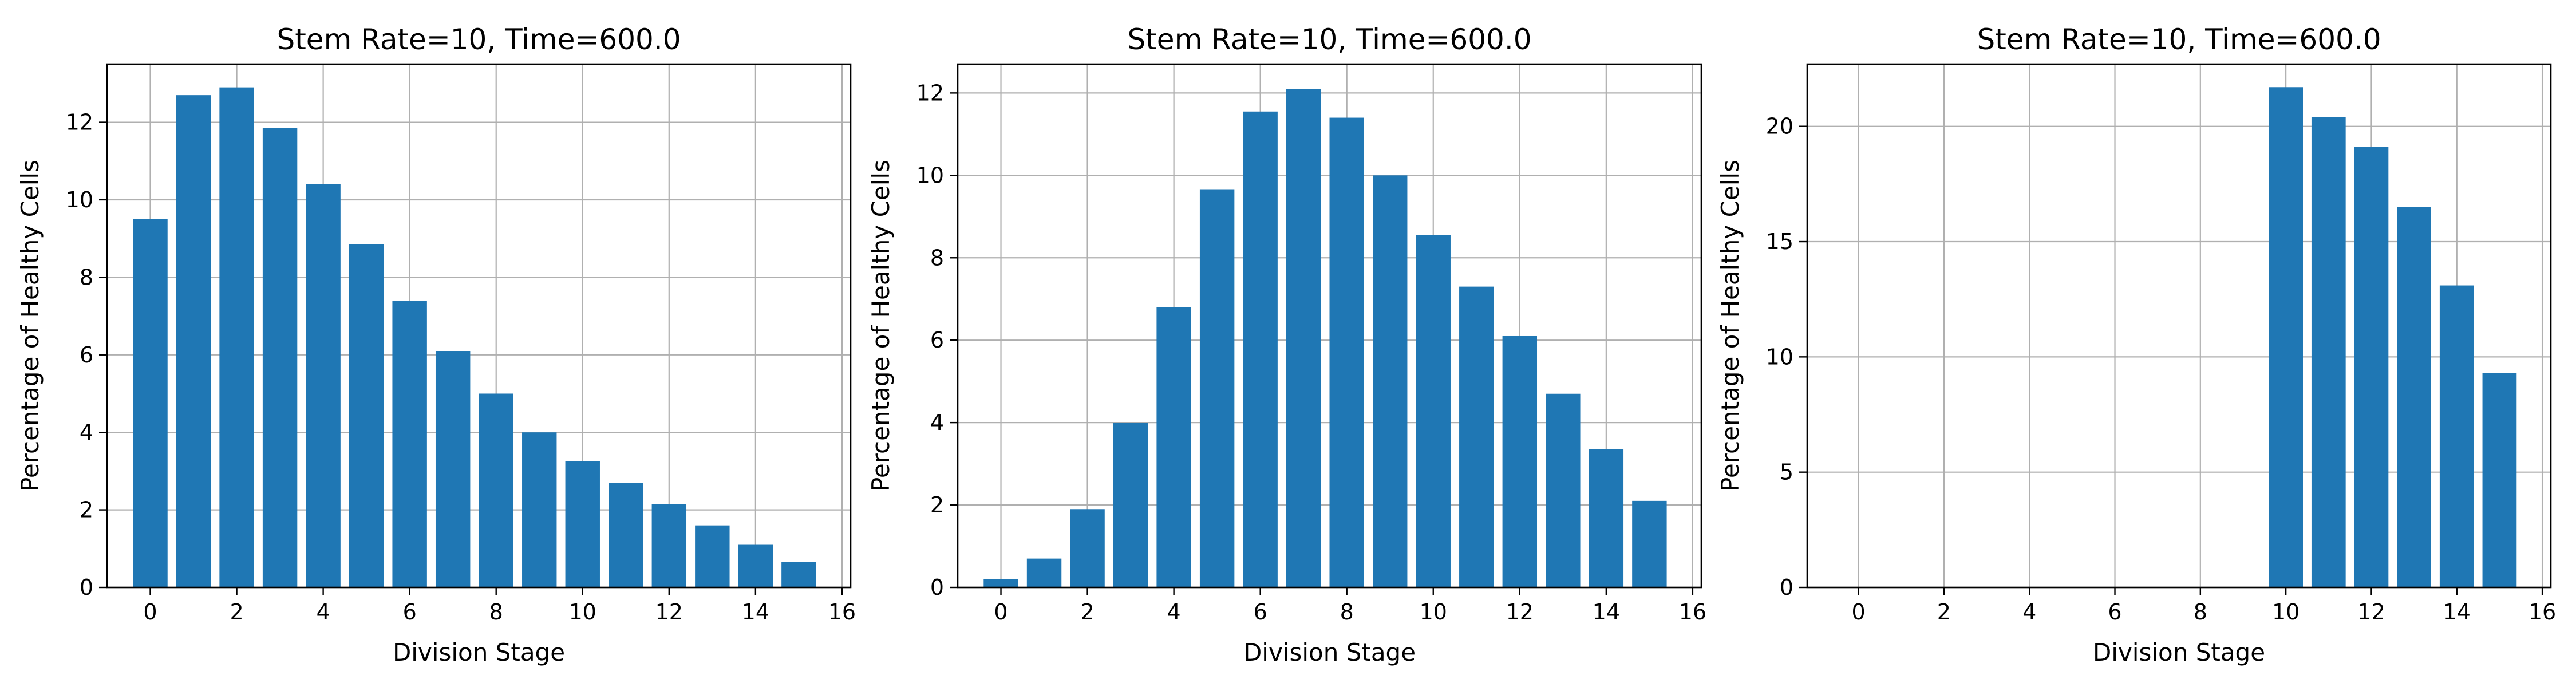 Image resolution: width=2576 pixels, height=687 pixels. What do you see at coordinates (1779, 242) in the screenshot?
I see `y-tick-label: 15` at bounding box center [1779, 242].